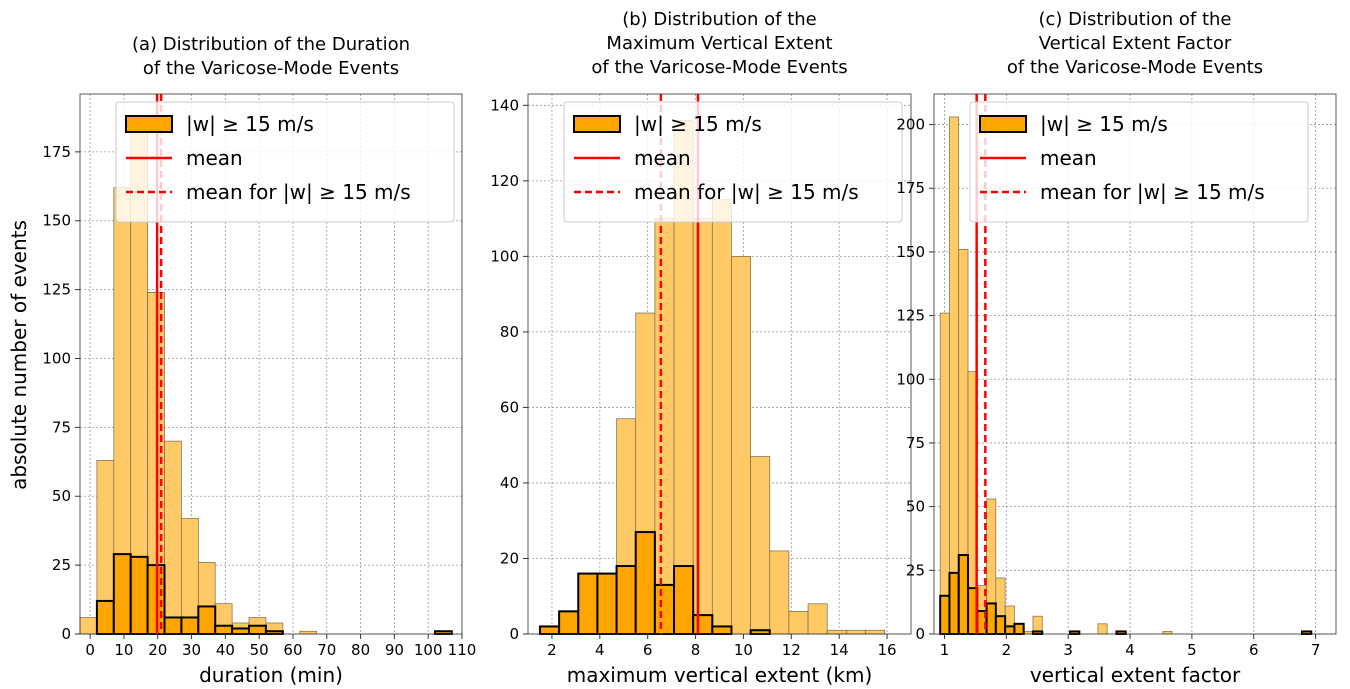  Describe the element at coordinates (191, 650) in the screenshot. I see `x-tick-label: 30` at that location.